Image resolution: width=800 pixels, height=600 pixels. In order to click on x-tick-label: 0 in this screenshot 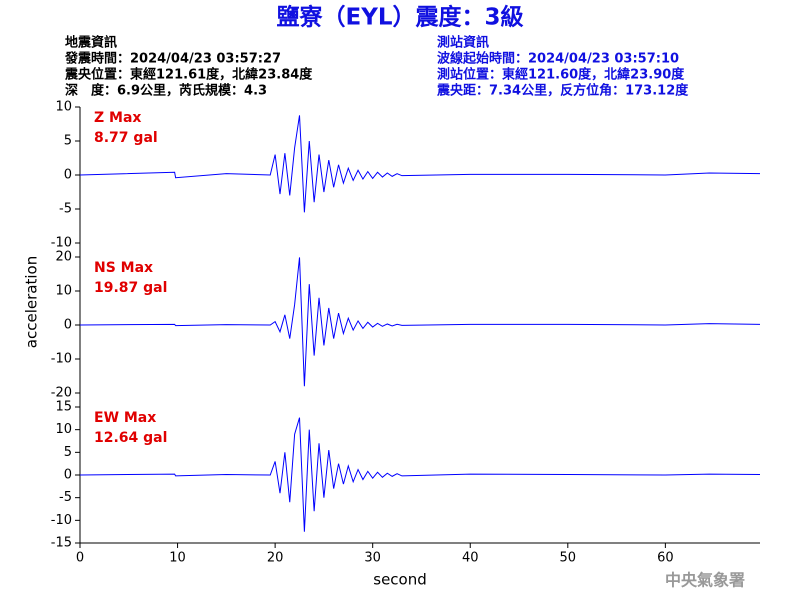, I will do `click(80, 558)`.